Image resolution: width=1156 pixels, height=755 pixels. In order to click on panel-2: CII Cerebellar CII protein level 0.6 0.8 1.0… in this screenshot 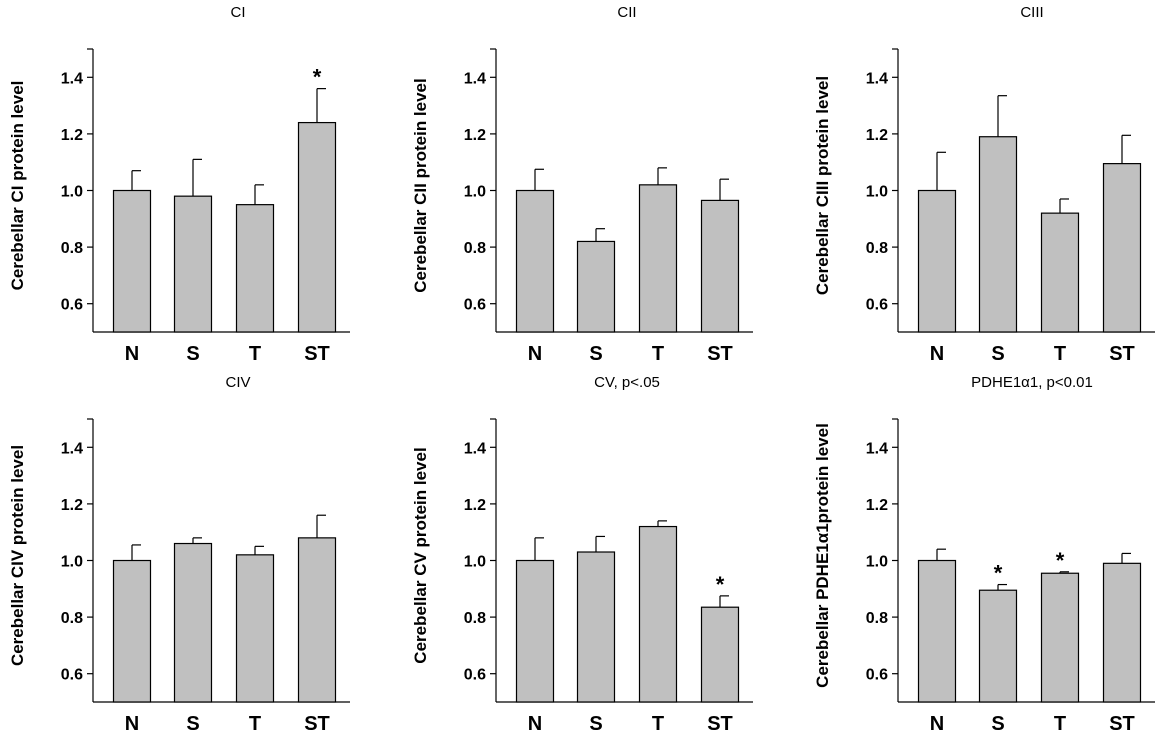, I will do `click(582, 184)`.